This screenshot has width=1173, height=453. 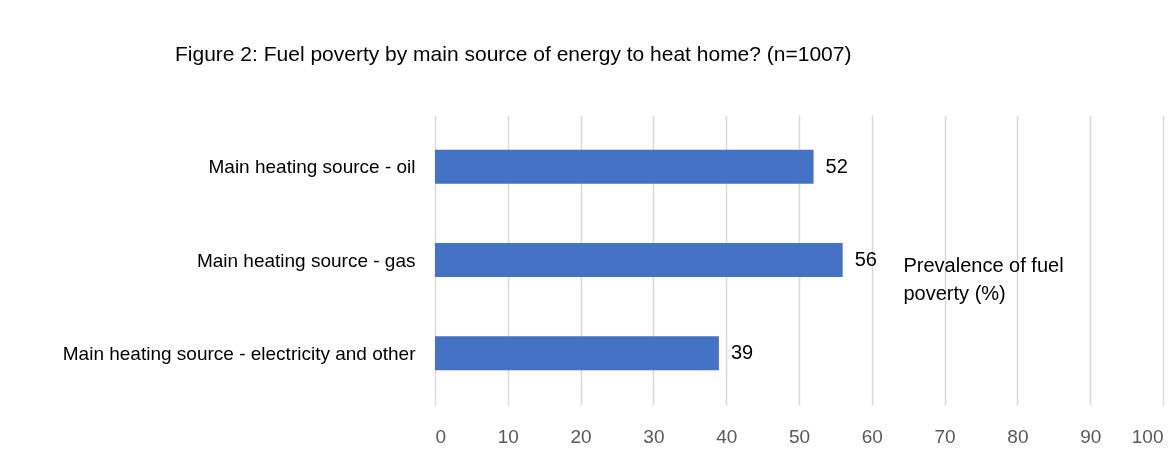 What do you see at coordinates (742, 352) in the screenshot?
I see `data-label: 39` at bounding box center [742, 352].